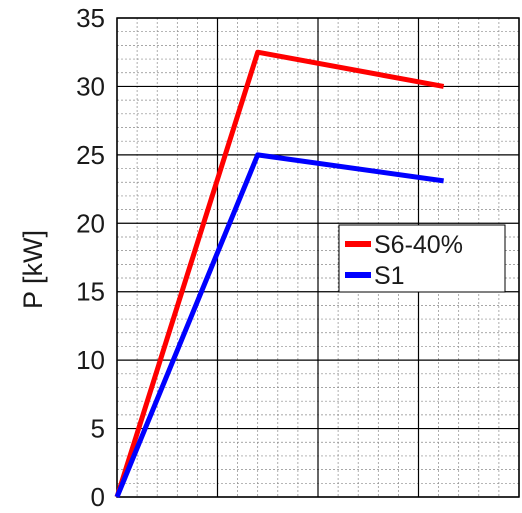 This screenshot has width=522, height=513. What do you see at coordinates (389, 276) in the screenshot?
I see `legend-label-s1: S1` at bounding box center [389, 276].